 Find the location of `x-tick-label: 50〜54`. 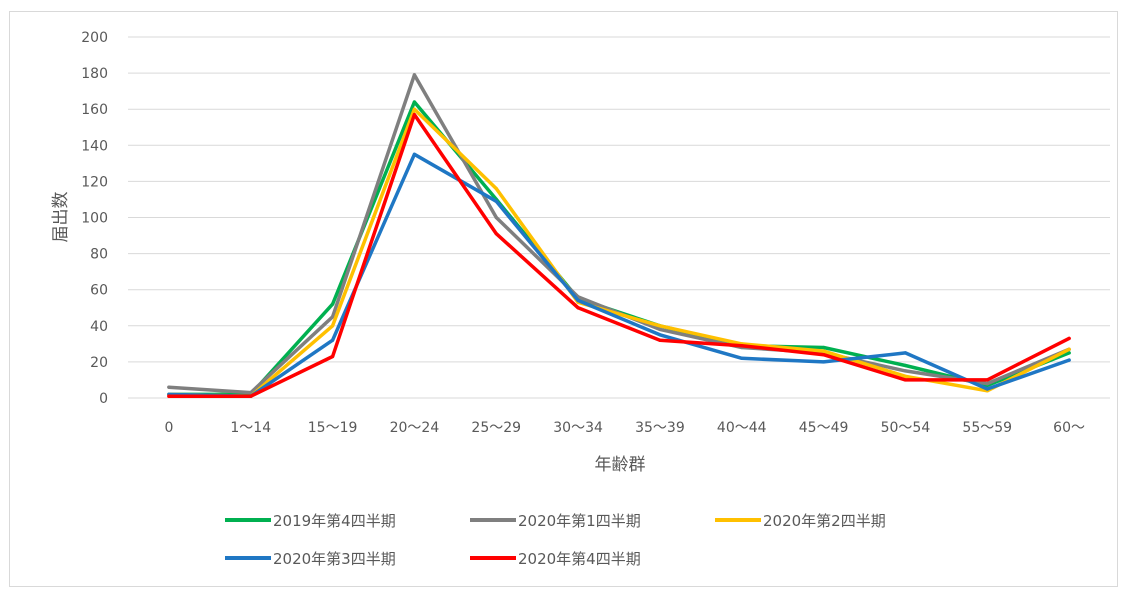

x-tick-label: 50〜54 is located at coordinates (906, 428).